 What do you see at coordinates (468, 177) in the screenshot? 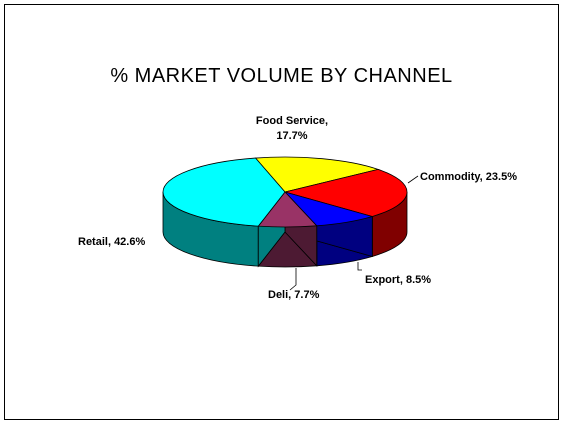
I see `slice-label-1: Commodity, 23.5%` at bounding box center [468, 177].